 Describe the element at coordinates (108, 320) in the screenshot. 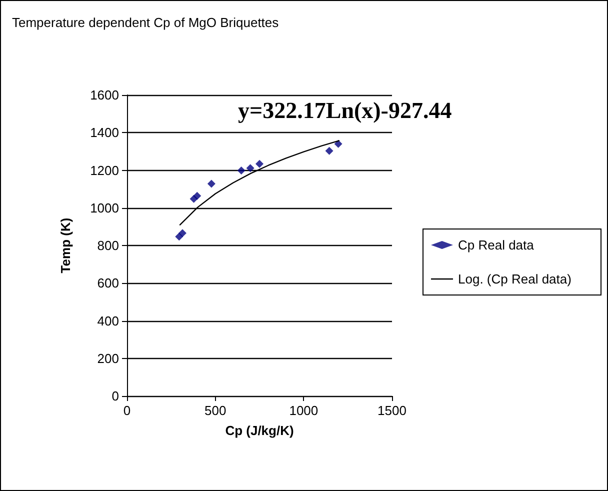

I see `y-tick-label: 400` at that location.